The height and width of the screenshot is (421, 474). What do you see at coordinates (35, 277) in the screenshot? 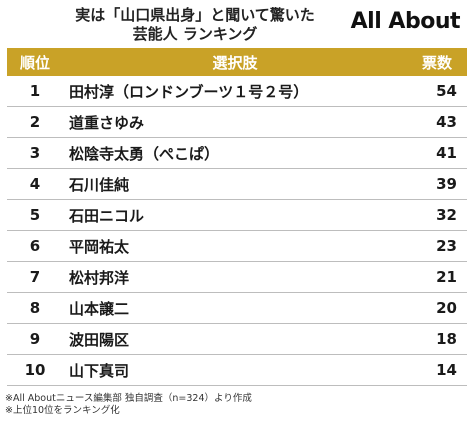
I see `rank-cell: 7` at bounding box center [35, 277].